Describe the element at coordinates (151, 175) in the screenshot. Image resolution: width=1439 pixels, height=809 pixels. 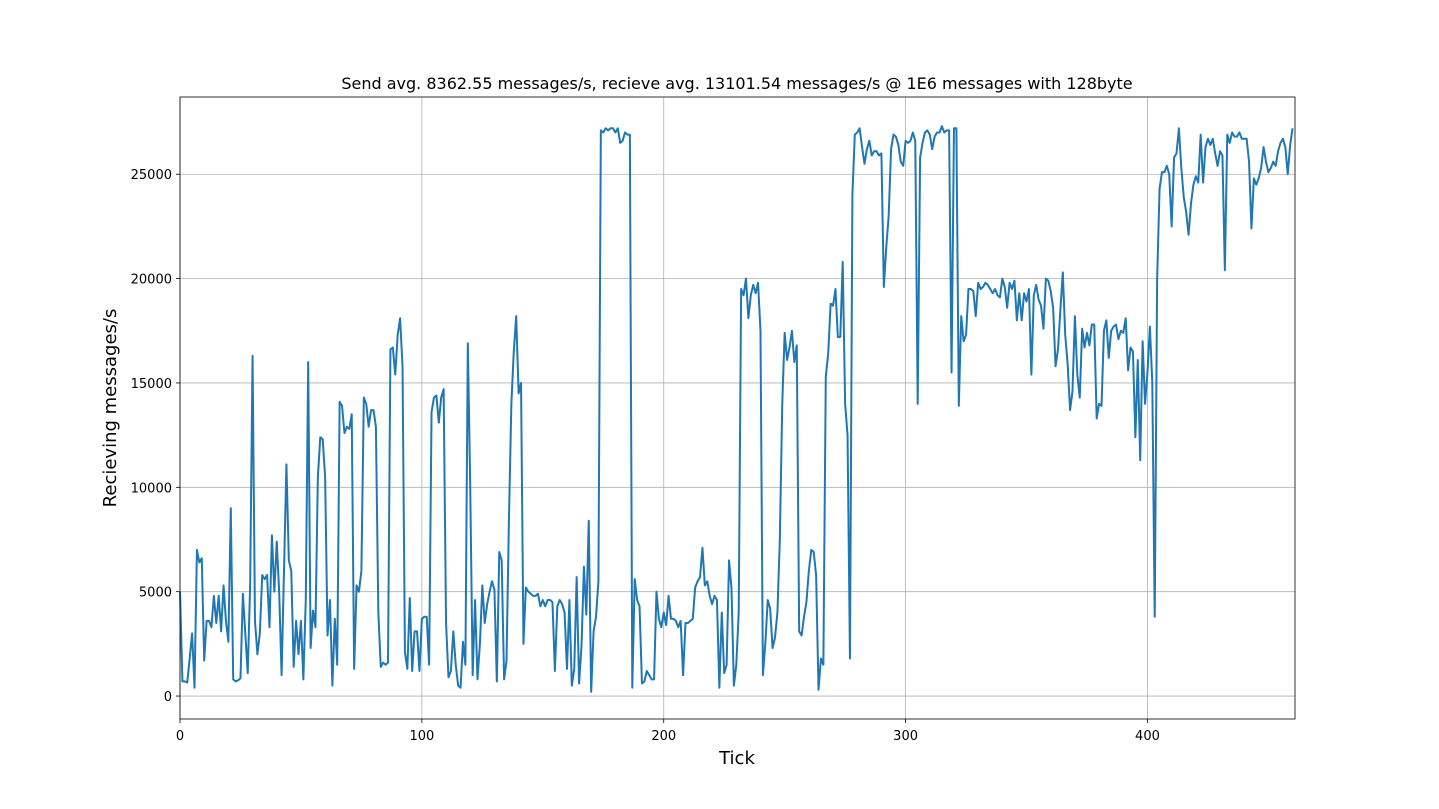
I see `y-tick-label: 25000` at that location.